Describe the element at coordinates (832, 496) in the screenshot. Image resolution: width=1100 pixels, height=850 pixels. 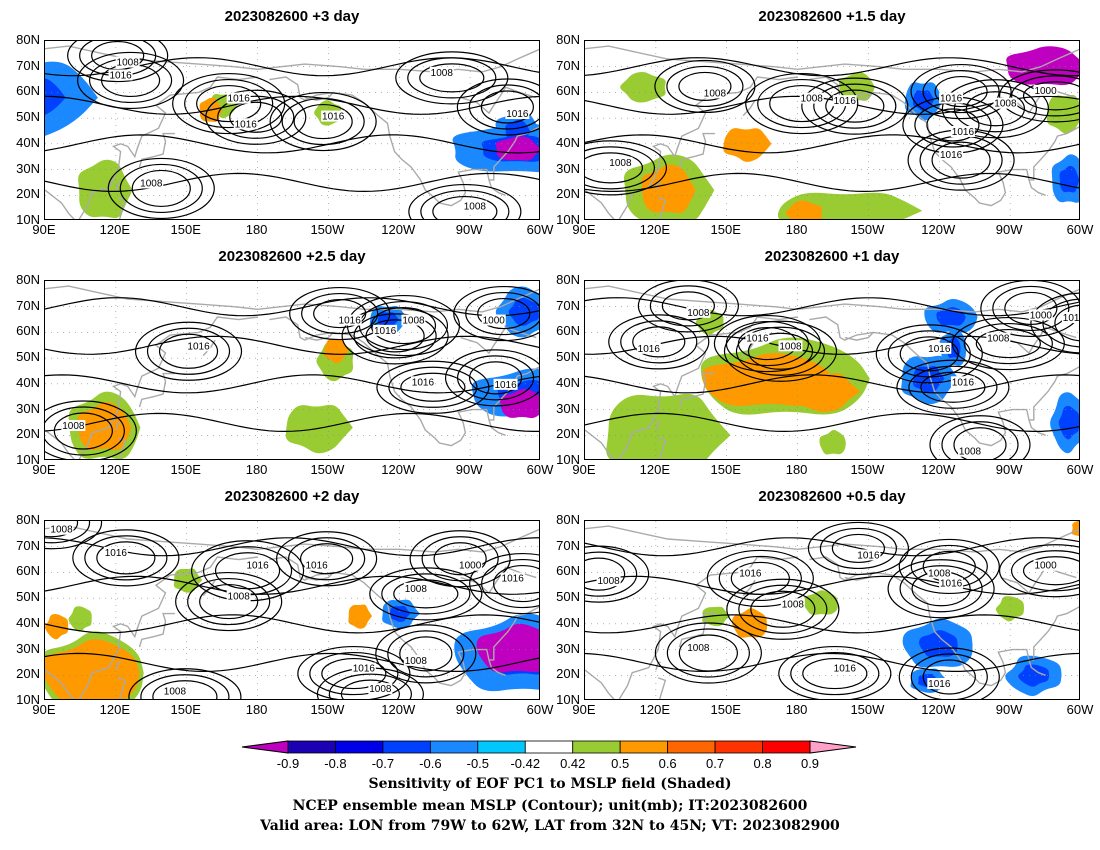
I see `panel-title: 2023082600 +0.5 day` at that location.